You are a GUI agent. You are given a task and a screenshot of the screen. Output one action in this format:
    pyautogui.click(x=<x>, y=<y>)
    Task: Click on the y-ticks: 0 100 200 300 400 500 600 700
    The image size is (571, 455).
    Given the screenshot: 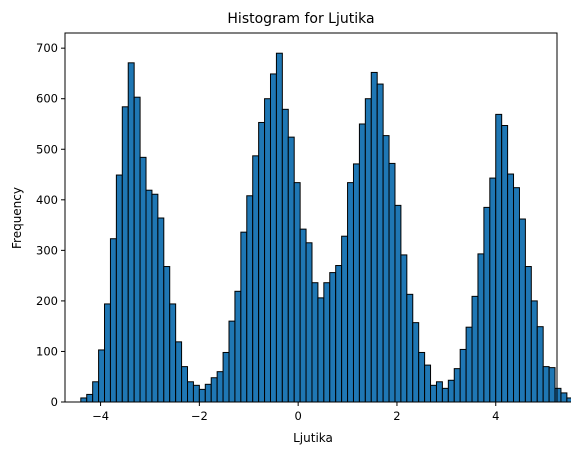 What is the action you would take?
    pyautogui.click(x=50, y=225)
    